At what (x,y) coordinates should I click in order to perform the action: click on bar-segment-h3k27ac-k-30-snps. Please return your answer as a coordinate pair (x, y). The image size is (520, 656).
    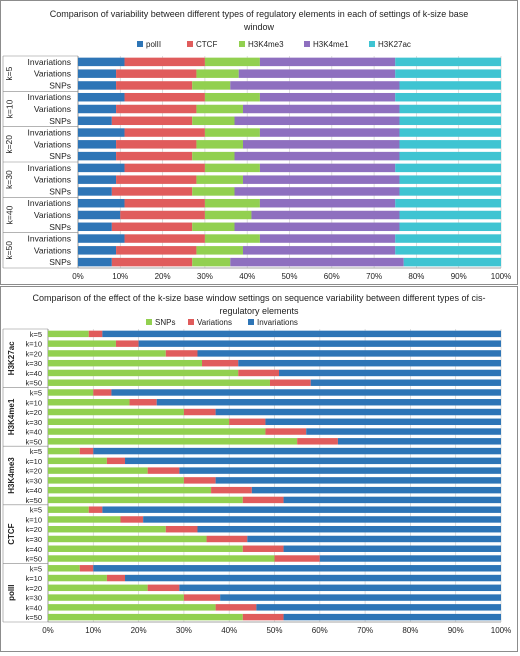
    Looking at the image, I should click on (125, 363).